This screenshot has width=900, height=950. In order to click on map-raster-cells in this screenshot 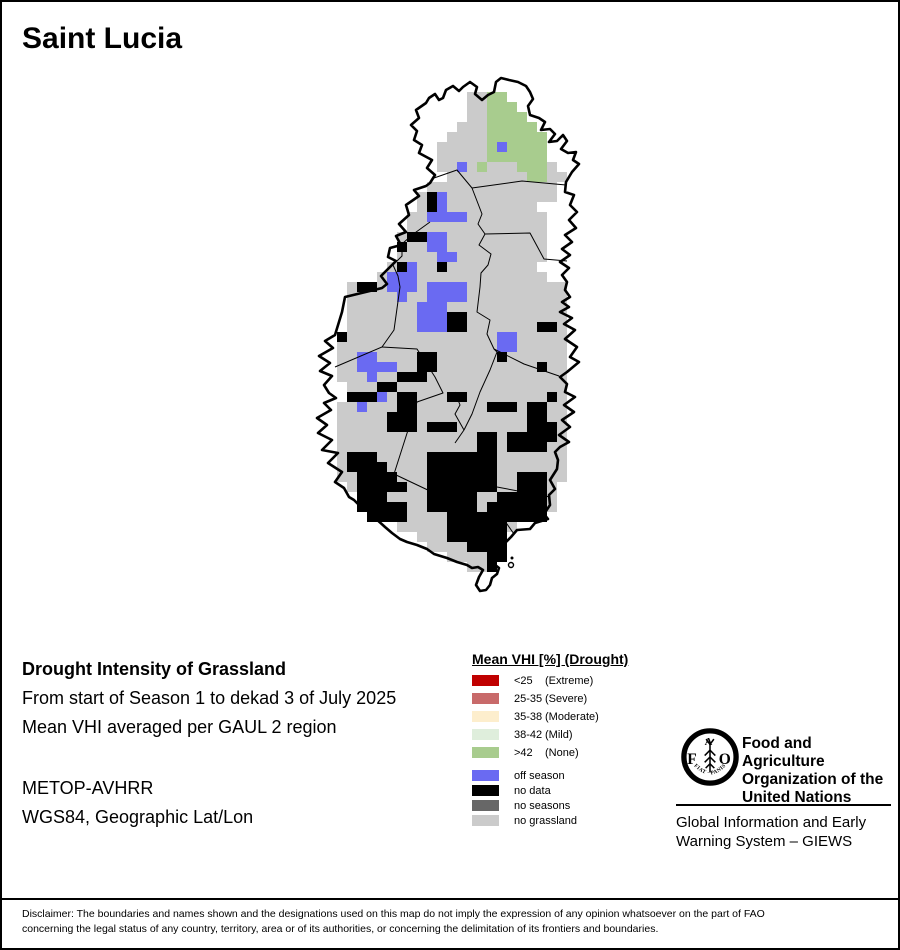, I will do `click(452, 332)`.